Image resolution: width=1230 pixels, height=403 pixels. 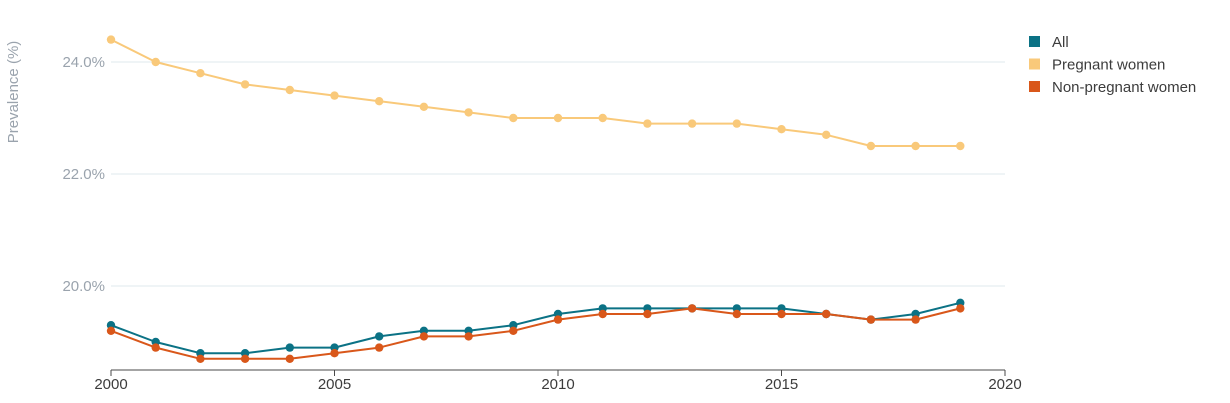 What do you see at coordinates (1049, 42) in the screenshot?
I see `legend-item: All` at bounding box center [1049, 42].